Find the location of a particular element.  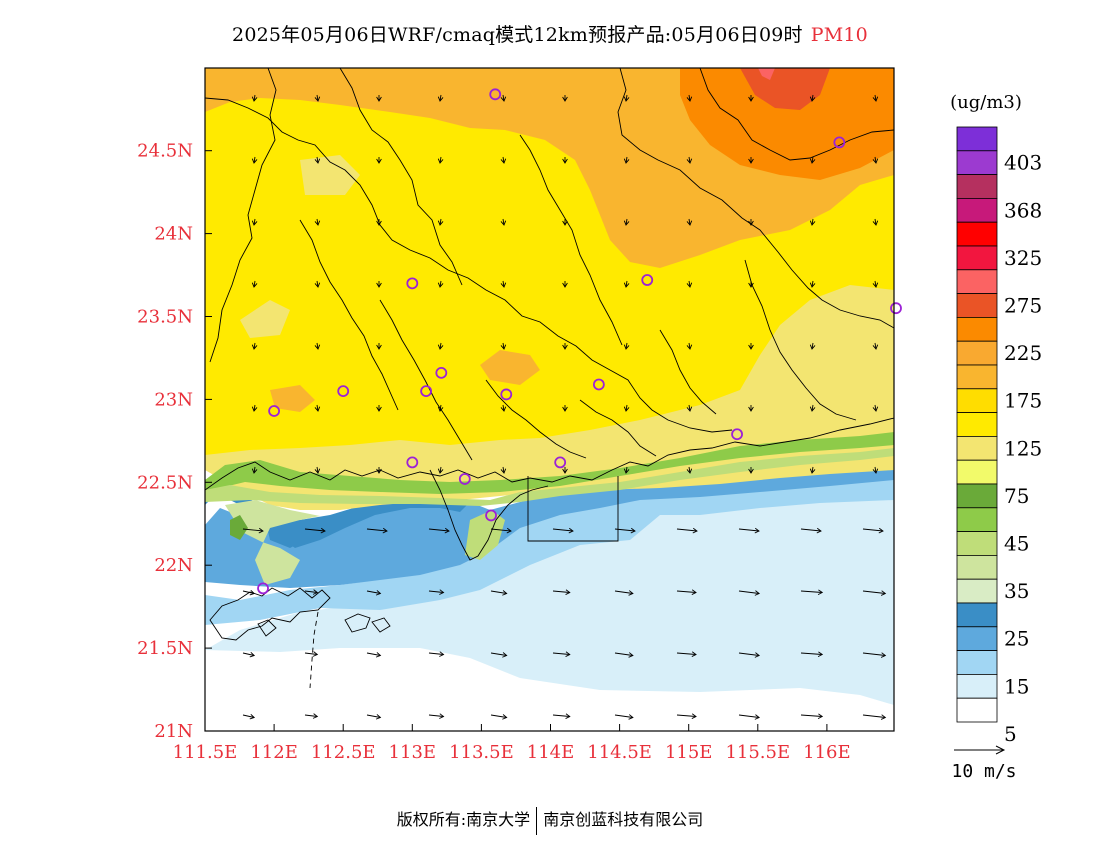

dashed-border is located at coordinates (314, 650).